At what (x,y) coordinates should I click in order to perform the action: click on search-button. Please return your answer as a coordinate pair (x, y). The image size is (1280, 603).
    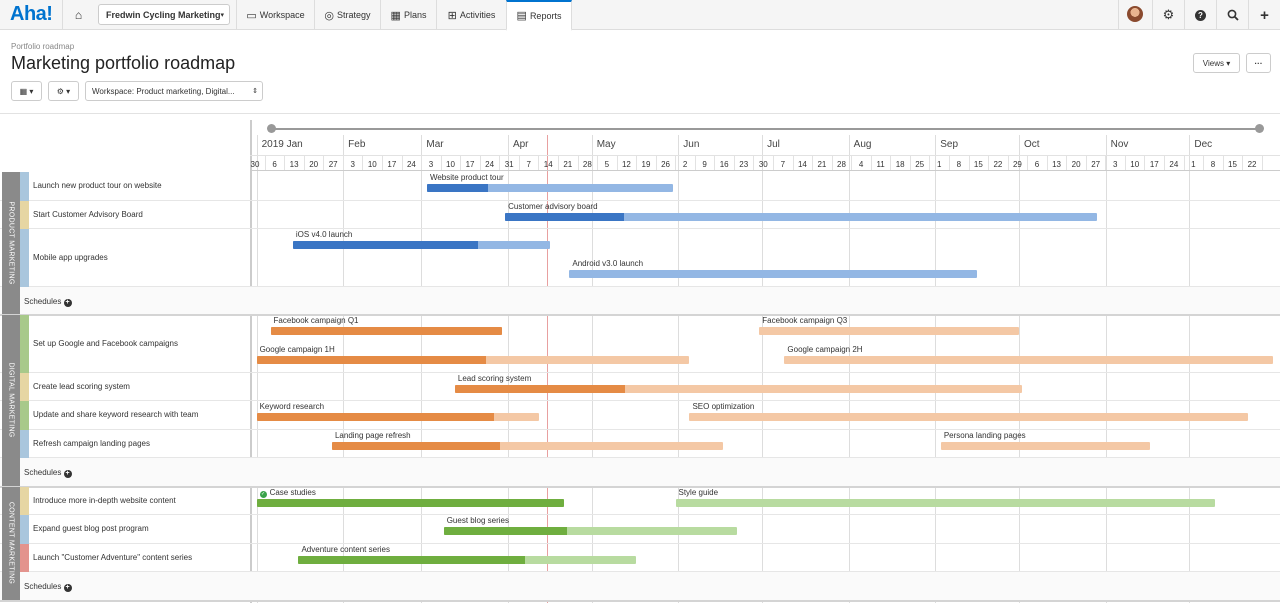
    Looking at the image, I should click on (1232, 15).